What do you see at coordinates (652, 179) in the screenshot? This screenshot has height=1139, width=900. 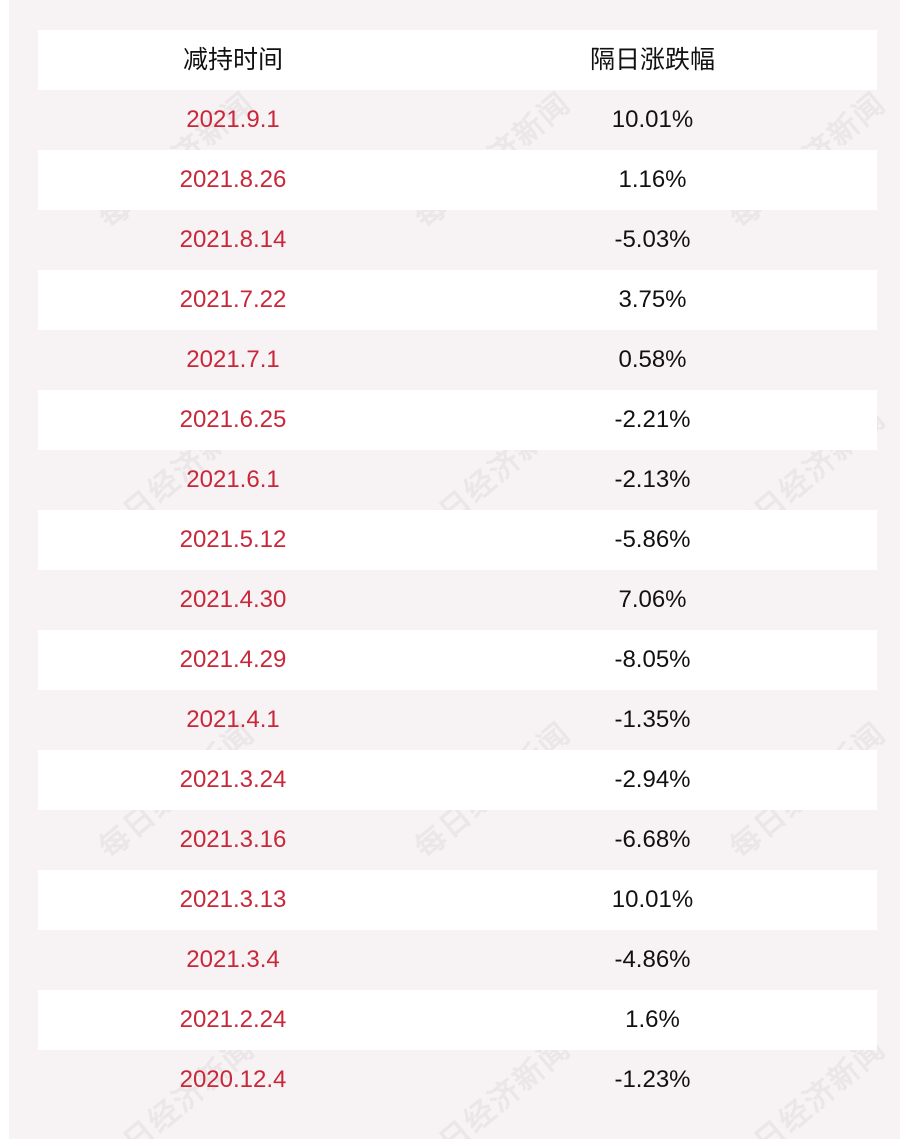 I see `change-cell: 1.16%` at bounding box center [652, 179].